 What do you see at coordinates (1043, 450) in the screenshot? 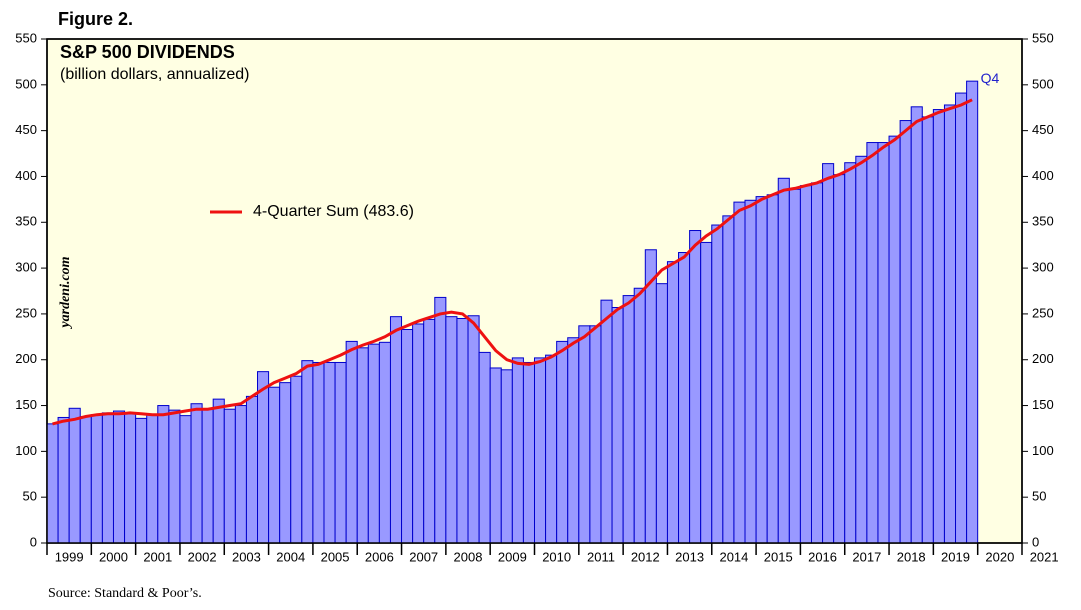
I see `y2-tick-label: 100` at bounding box center [1043, 450].